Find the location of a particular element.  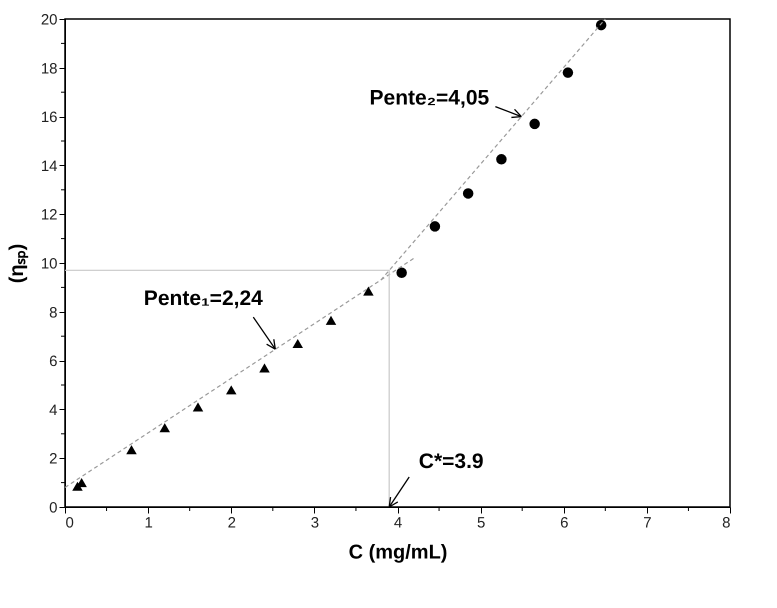

y-tick-label: 16 is located at coordinates (49, 117).